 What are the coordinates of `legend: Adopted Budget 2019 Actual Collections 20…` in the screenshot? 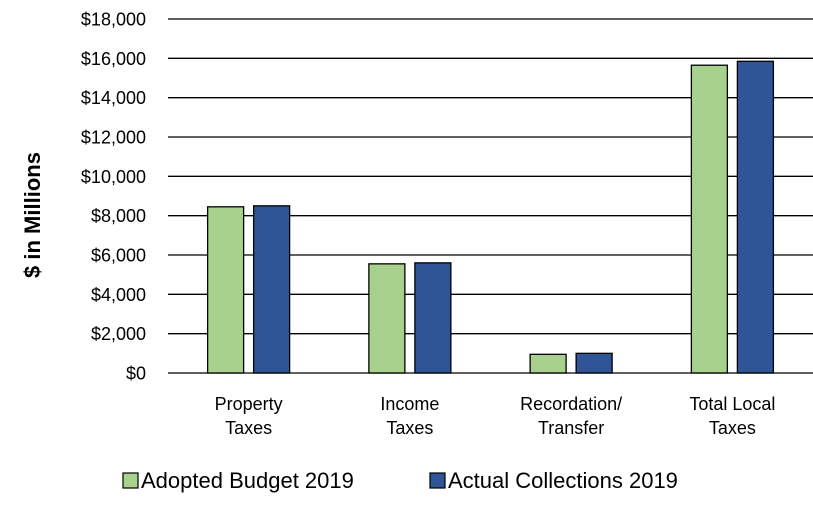 It's located at (400, 480).